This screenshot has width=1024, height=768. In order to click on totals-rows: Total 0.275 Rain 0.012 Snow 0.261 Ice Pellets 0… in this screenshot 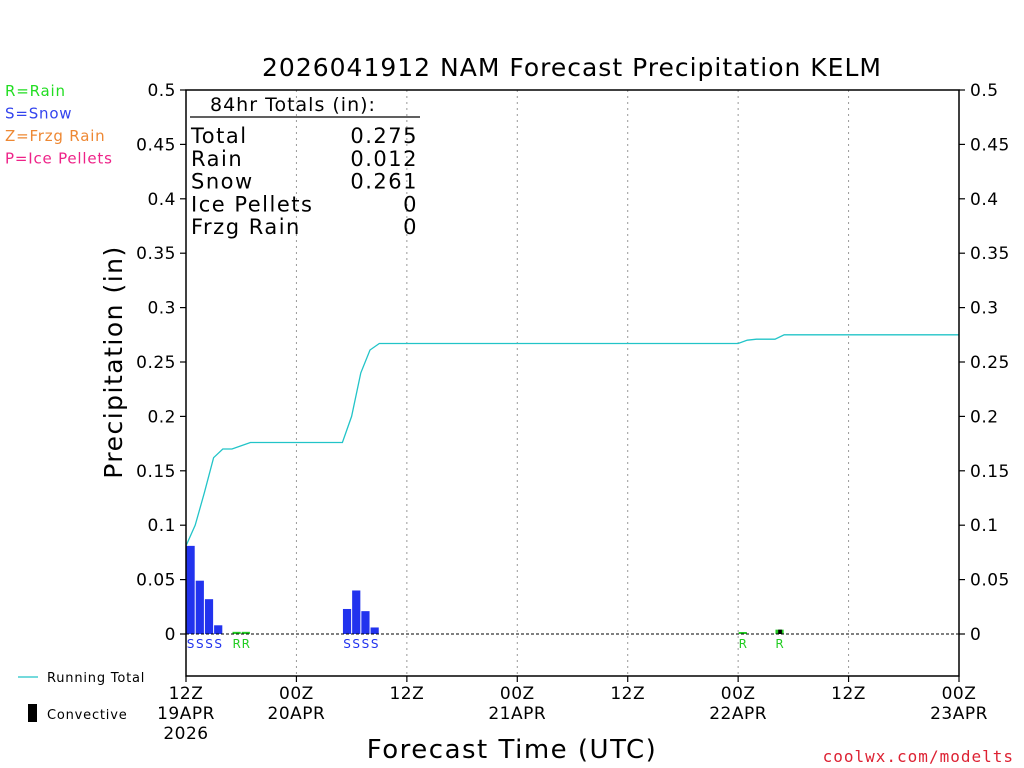, I will do `click(304, 181)`.